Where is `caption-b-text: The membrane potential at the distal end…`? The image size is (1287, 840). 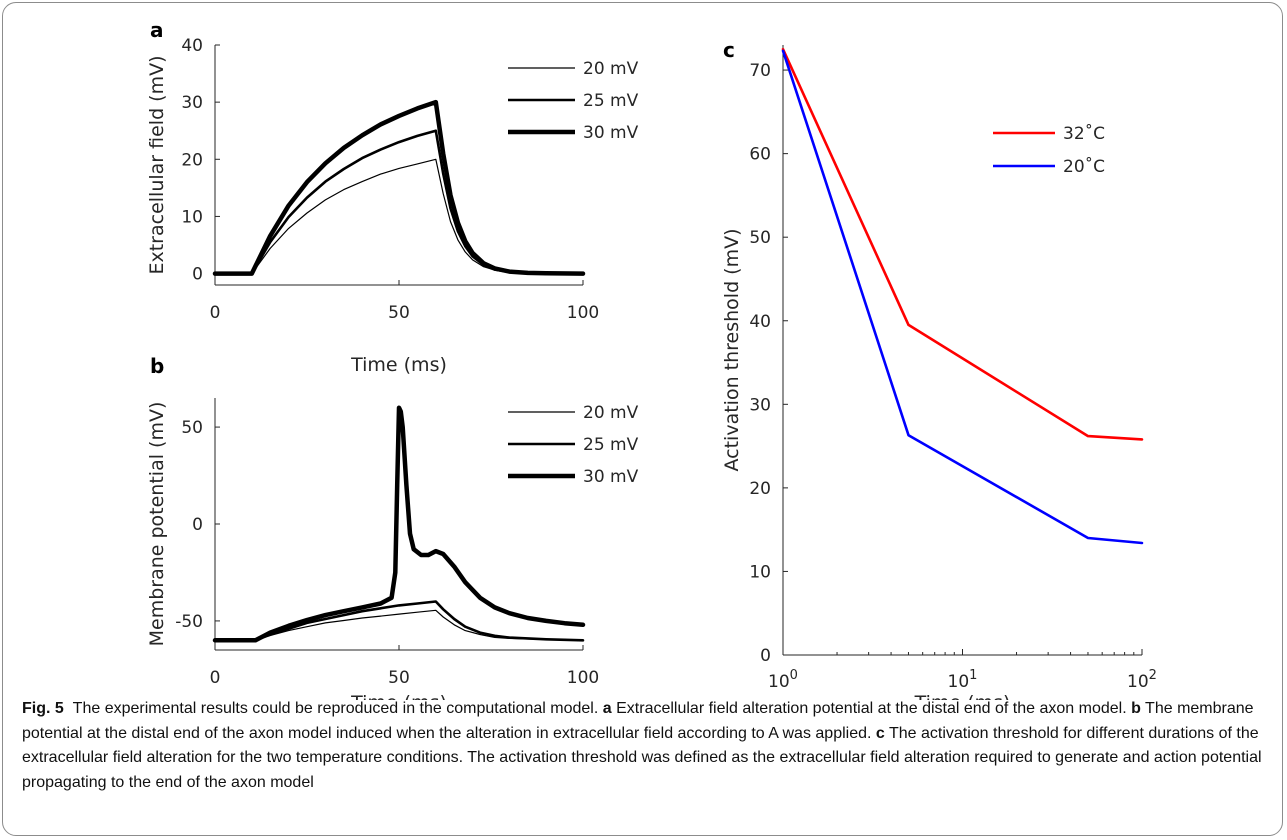 caption-b-text: The membrane potential at the distal end… is located at coordinates (638, 721).